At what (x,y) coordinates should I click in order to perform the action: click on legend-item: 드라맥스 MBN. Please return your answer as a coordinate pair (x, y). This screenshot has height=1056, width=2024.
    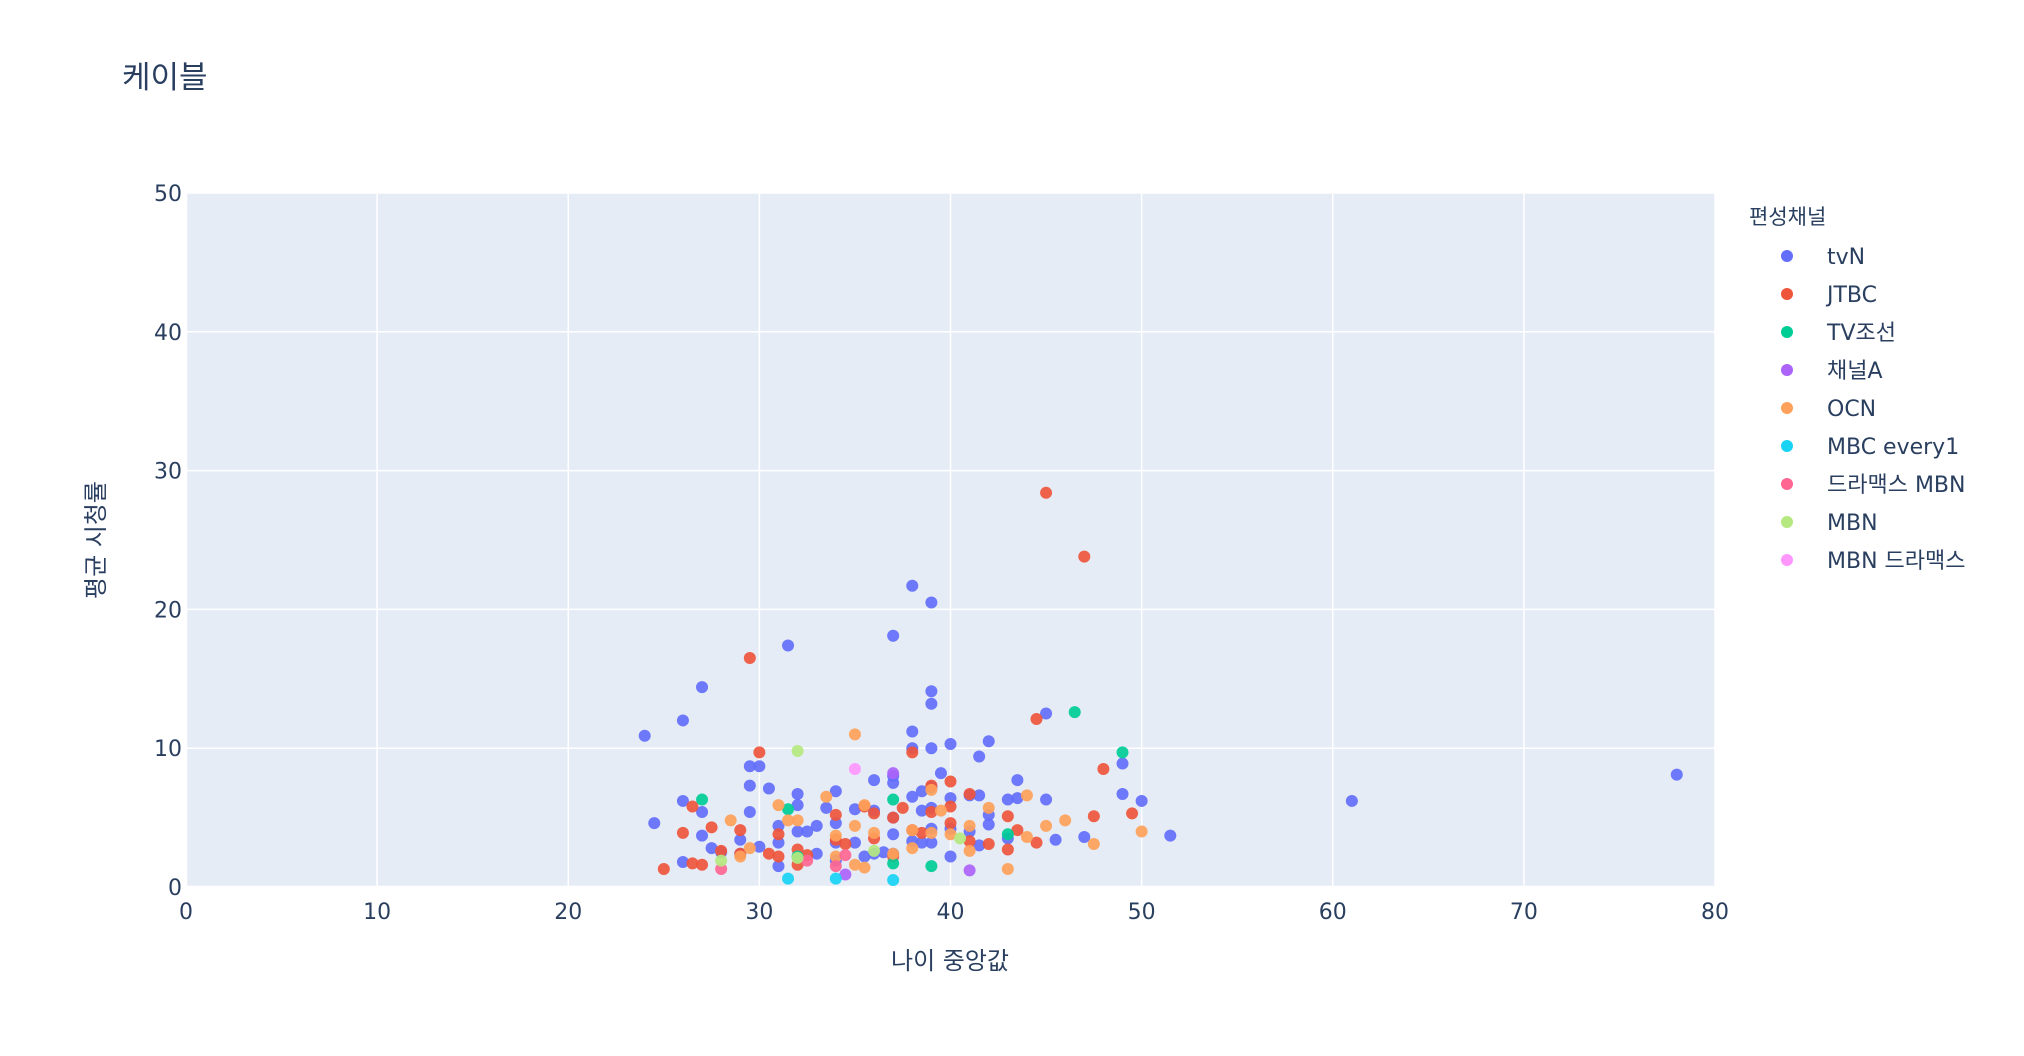
    Looking at the image, I should click on (1873, 485).